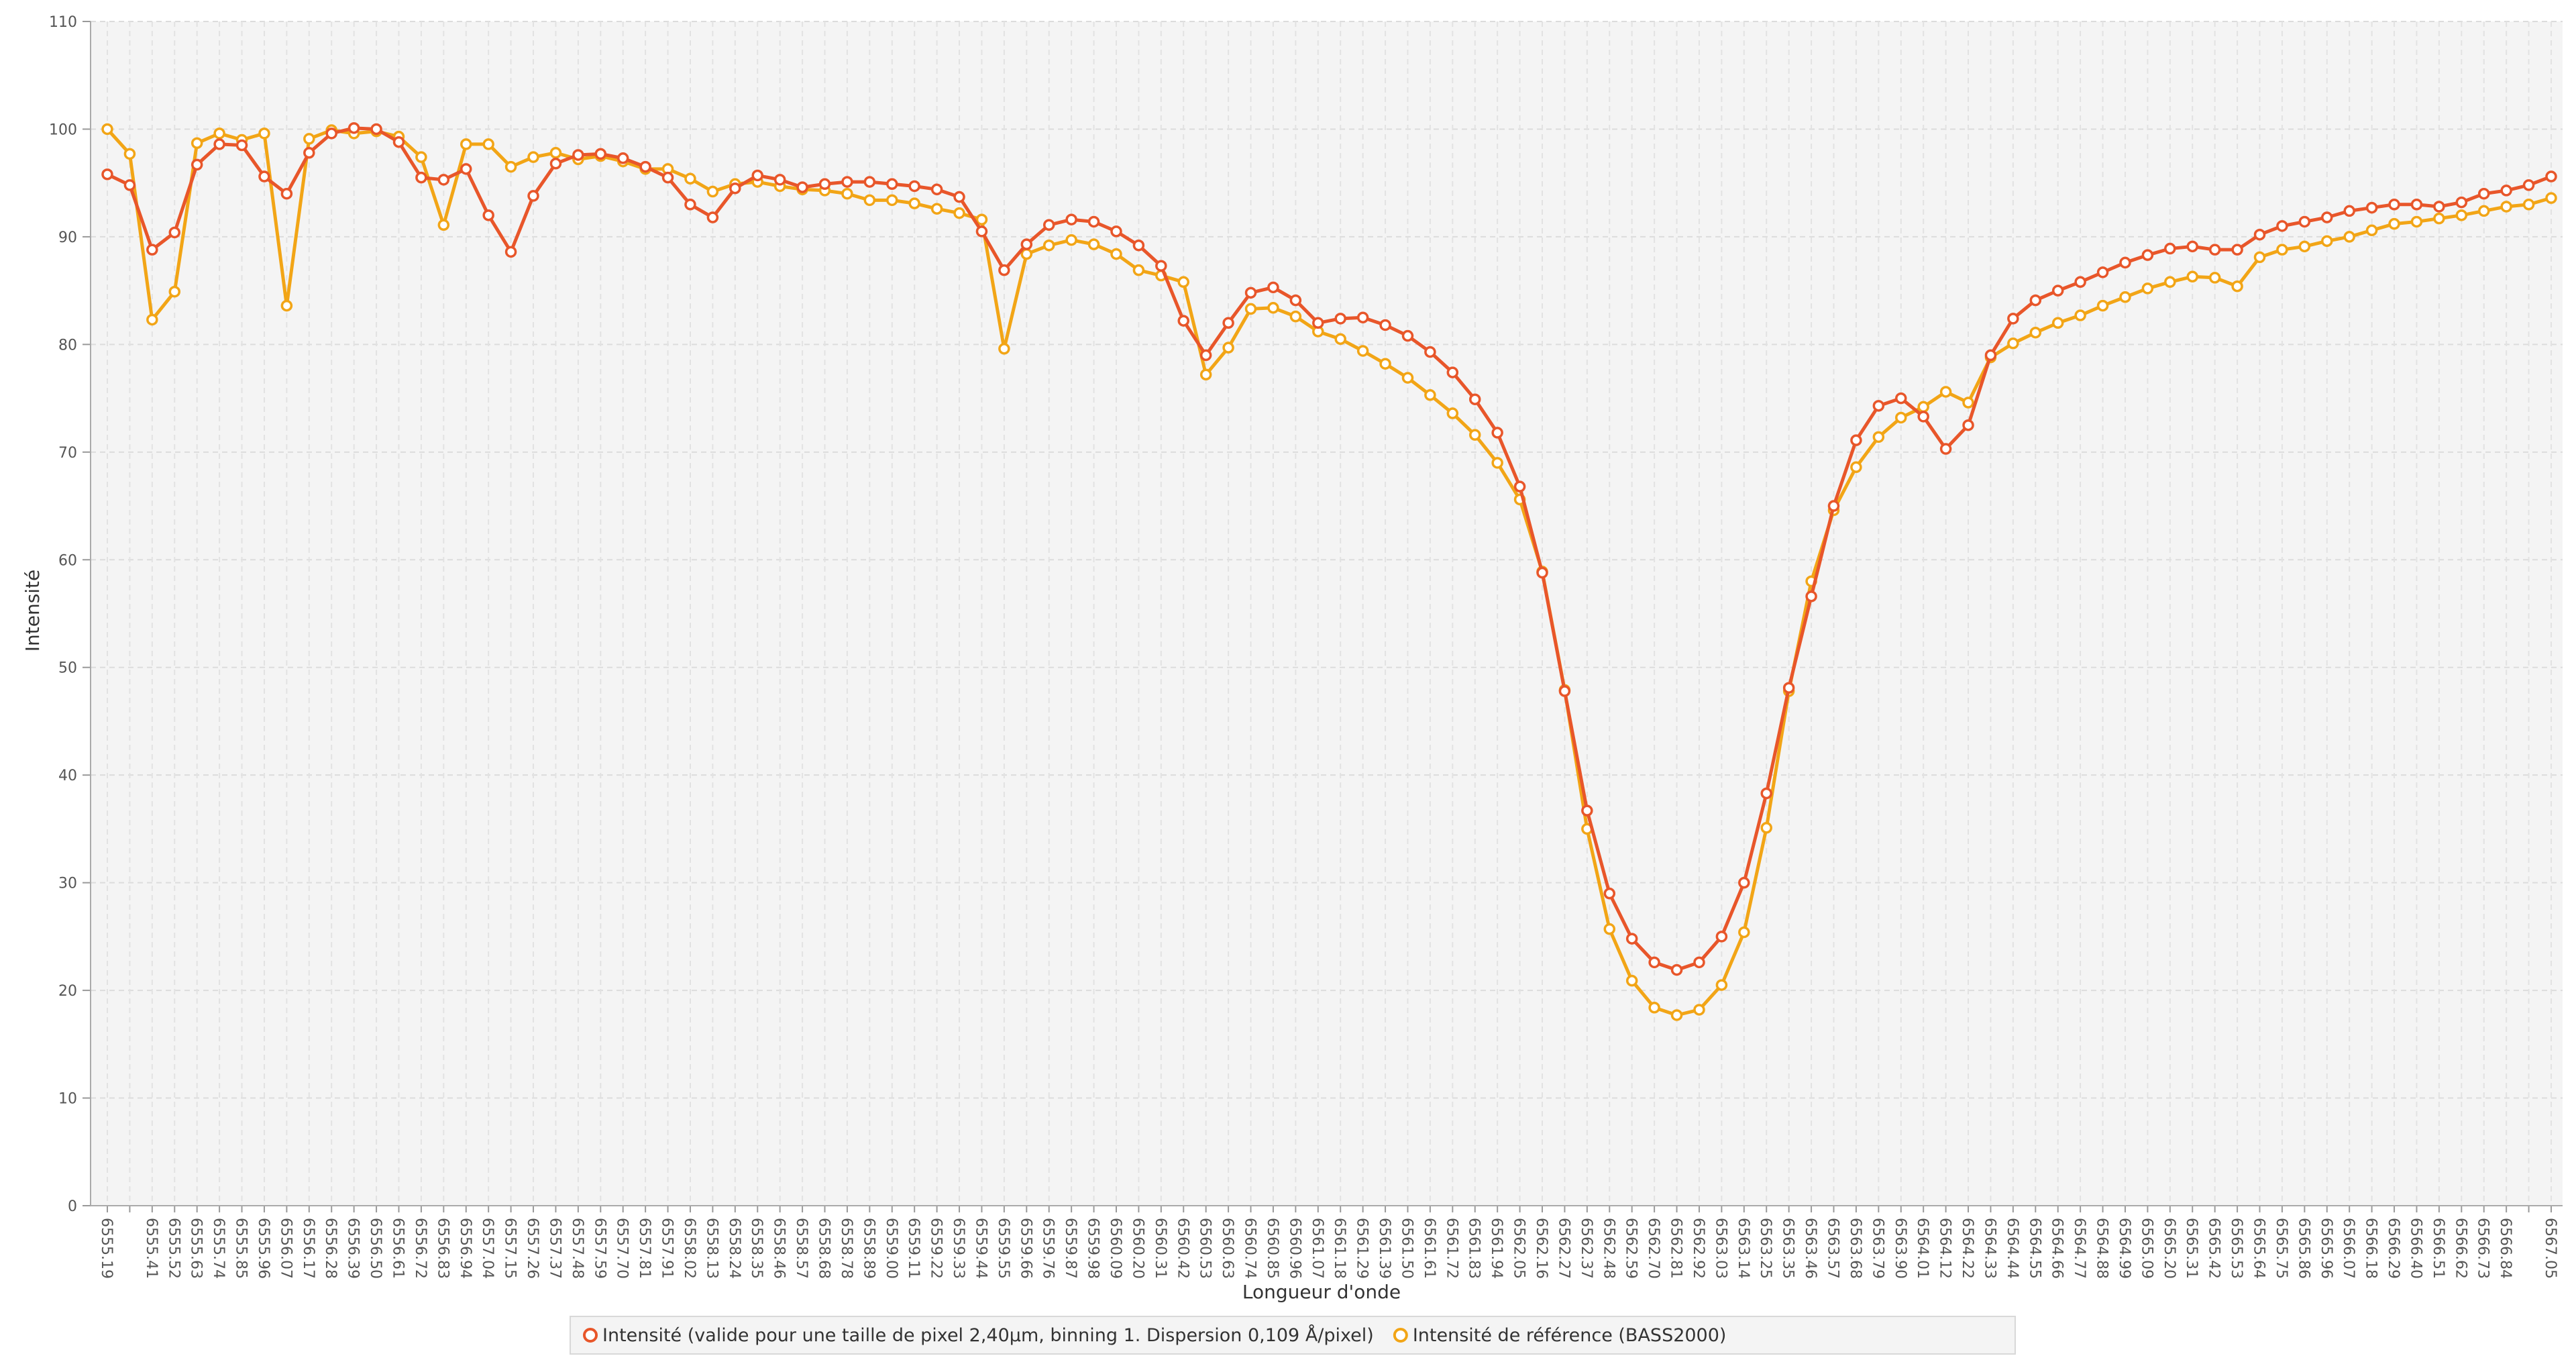  What do you see at coordinates (2236, 1248) in the screenshot?
I see `x-tick-label: 6565.53` at bounding box center [2236, 1248].